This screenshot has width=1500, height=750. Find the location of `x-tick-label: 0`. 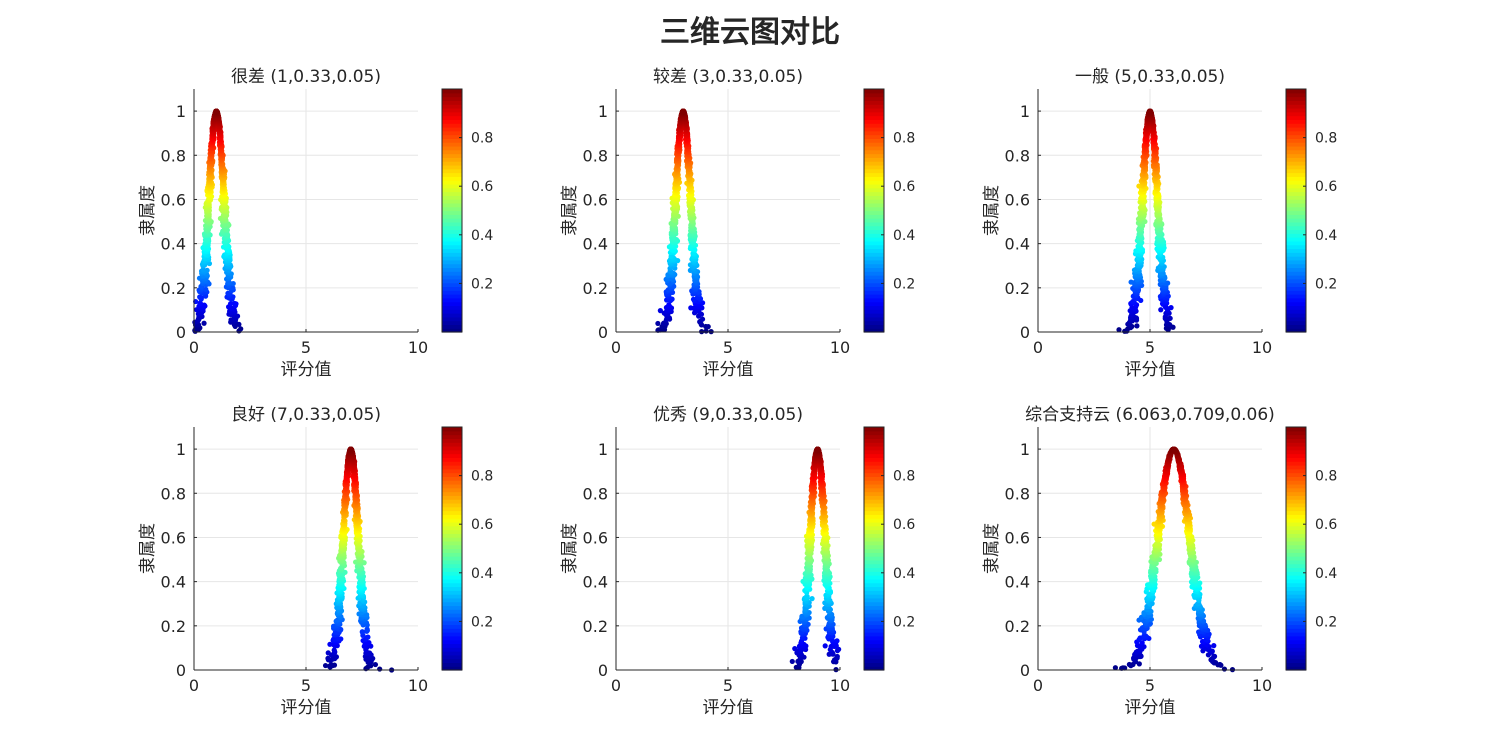

x-tick-label: 0 is located at coordinates (194, 347).